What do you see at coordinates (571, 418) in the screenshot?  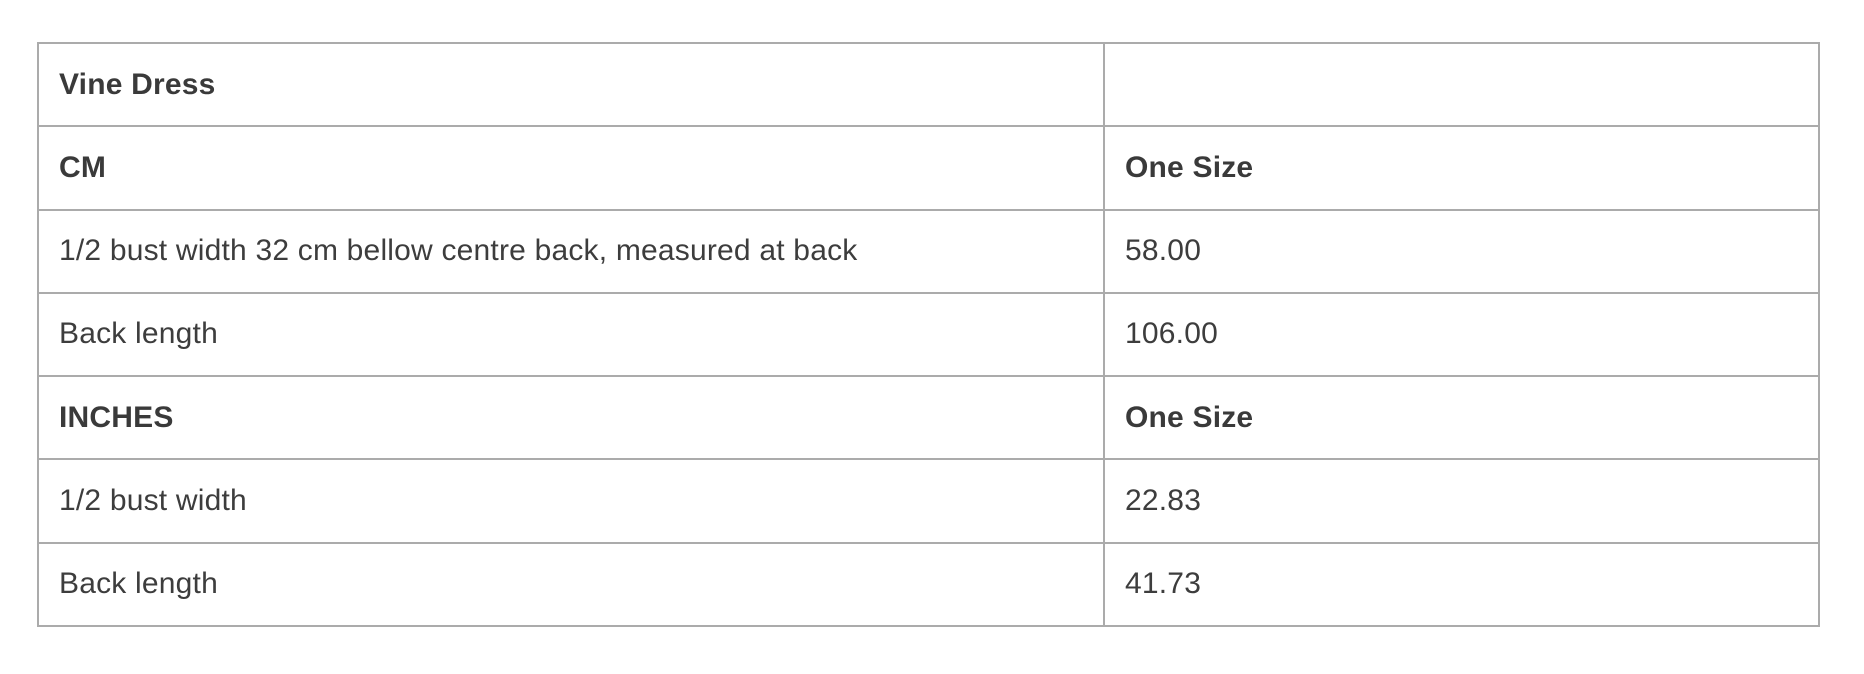 I see `unit-header-cell-inches: INCHES` at bounding box center [571, 418].